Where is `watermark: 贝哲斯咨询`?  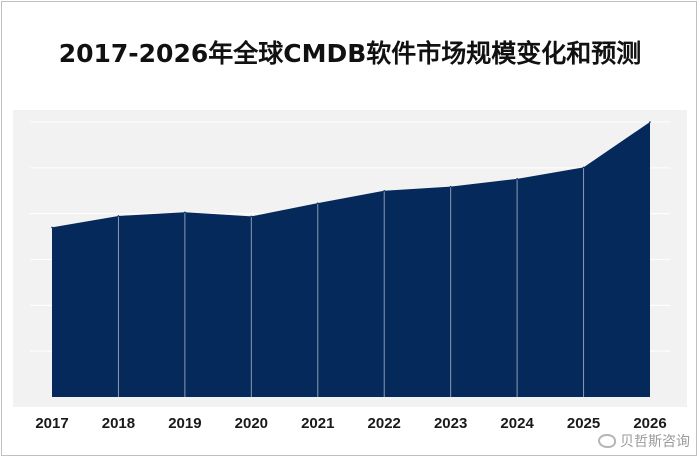
watermark: 贝哲斯咨询 is located at coordinates (644, 441).